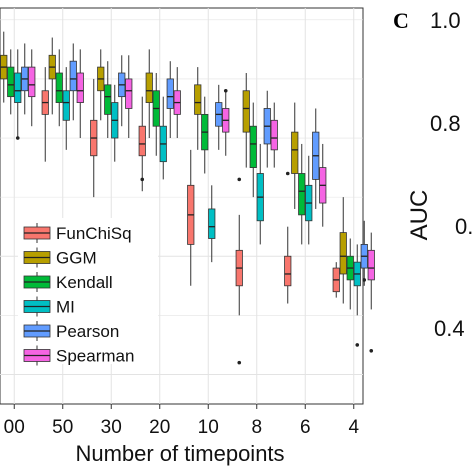 The image size is (474, 474). I want to click on legend-key-kendall, so click(37, 282).